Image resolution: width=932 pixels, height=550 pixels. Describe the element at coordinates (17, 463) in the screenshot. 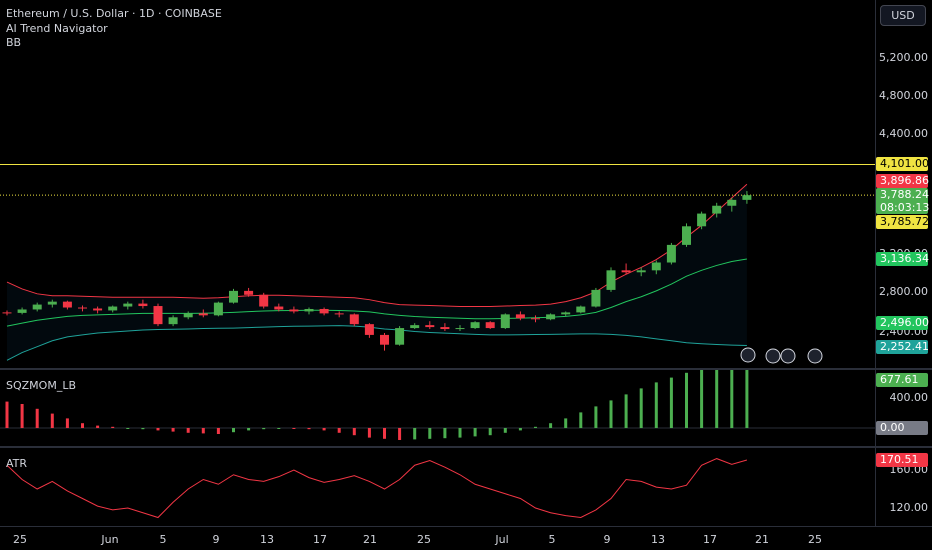

I see `atr-legend: ATR` at that location.